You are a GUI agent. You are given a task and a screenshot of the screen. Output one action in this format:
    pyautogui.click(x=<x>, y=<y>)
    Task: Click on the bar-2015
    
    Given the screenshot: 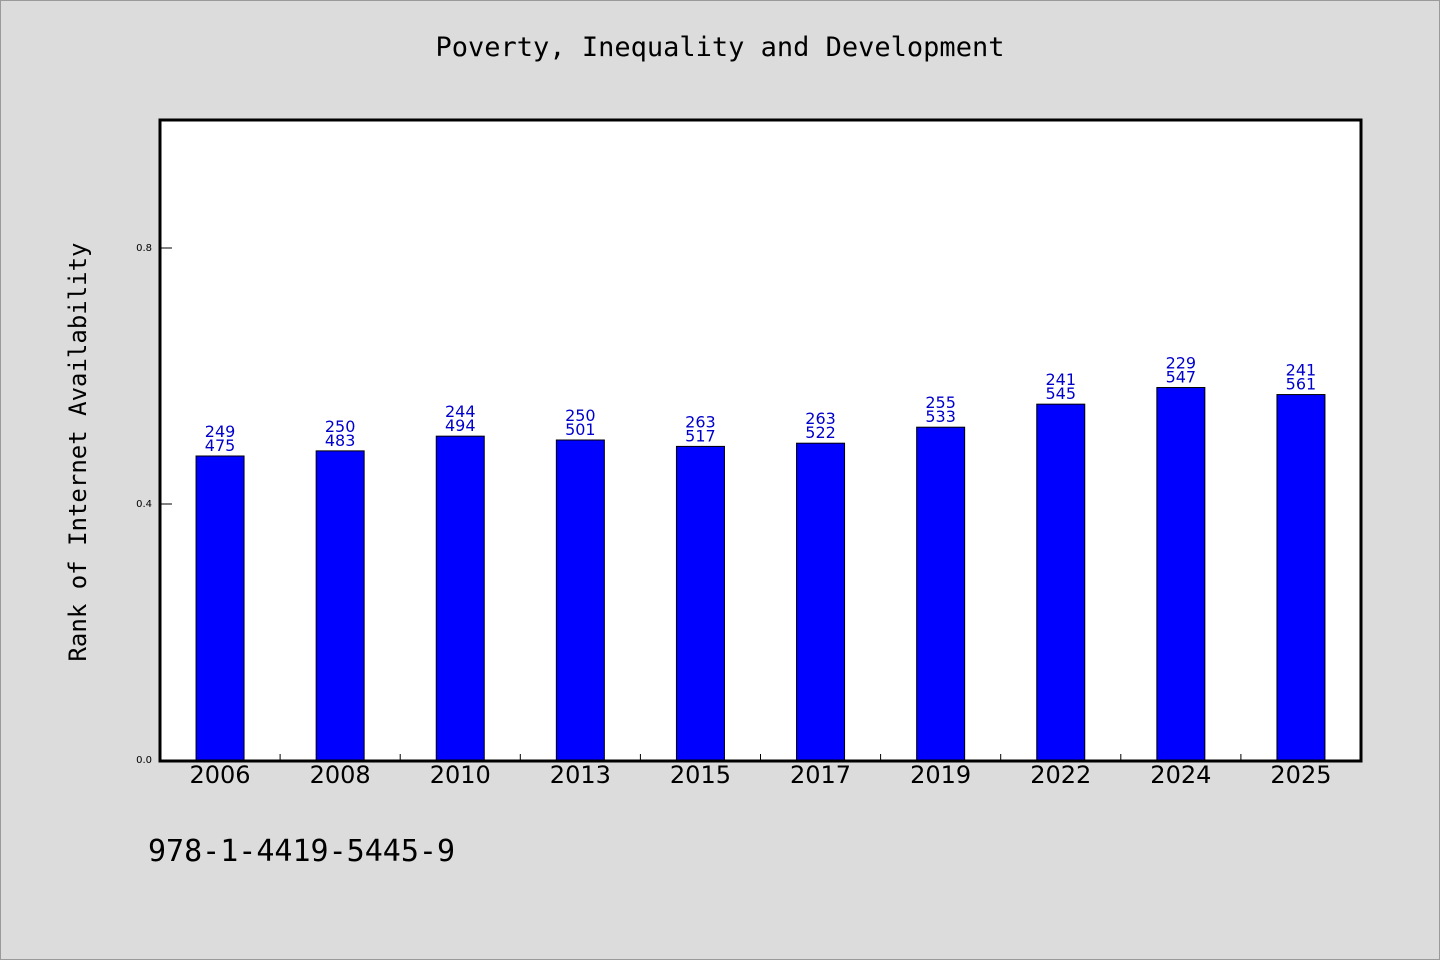 What is the action you would take?
    pyautogui.click(x=700, y=603)
    